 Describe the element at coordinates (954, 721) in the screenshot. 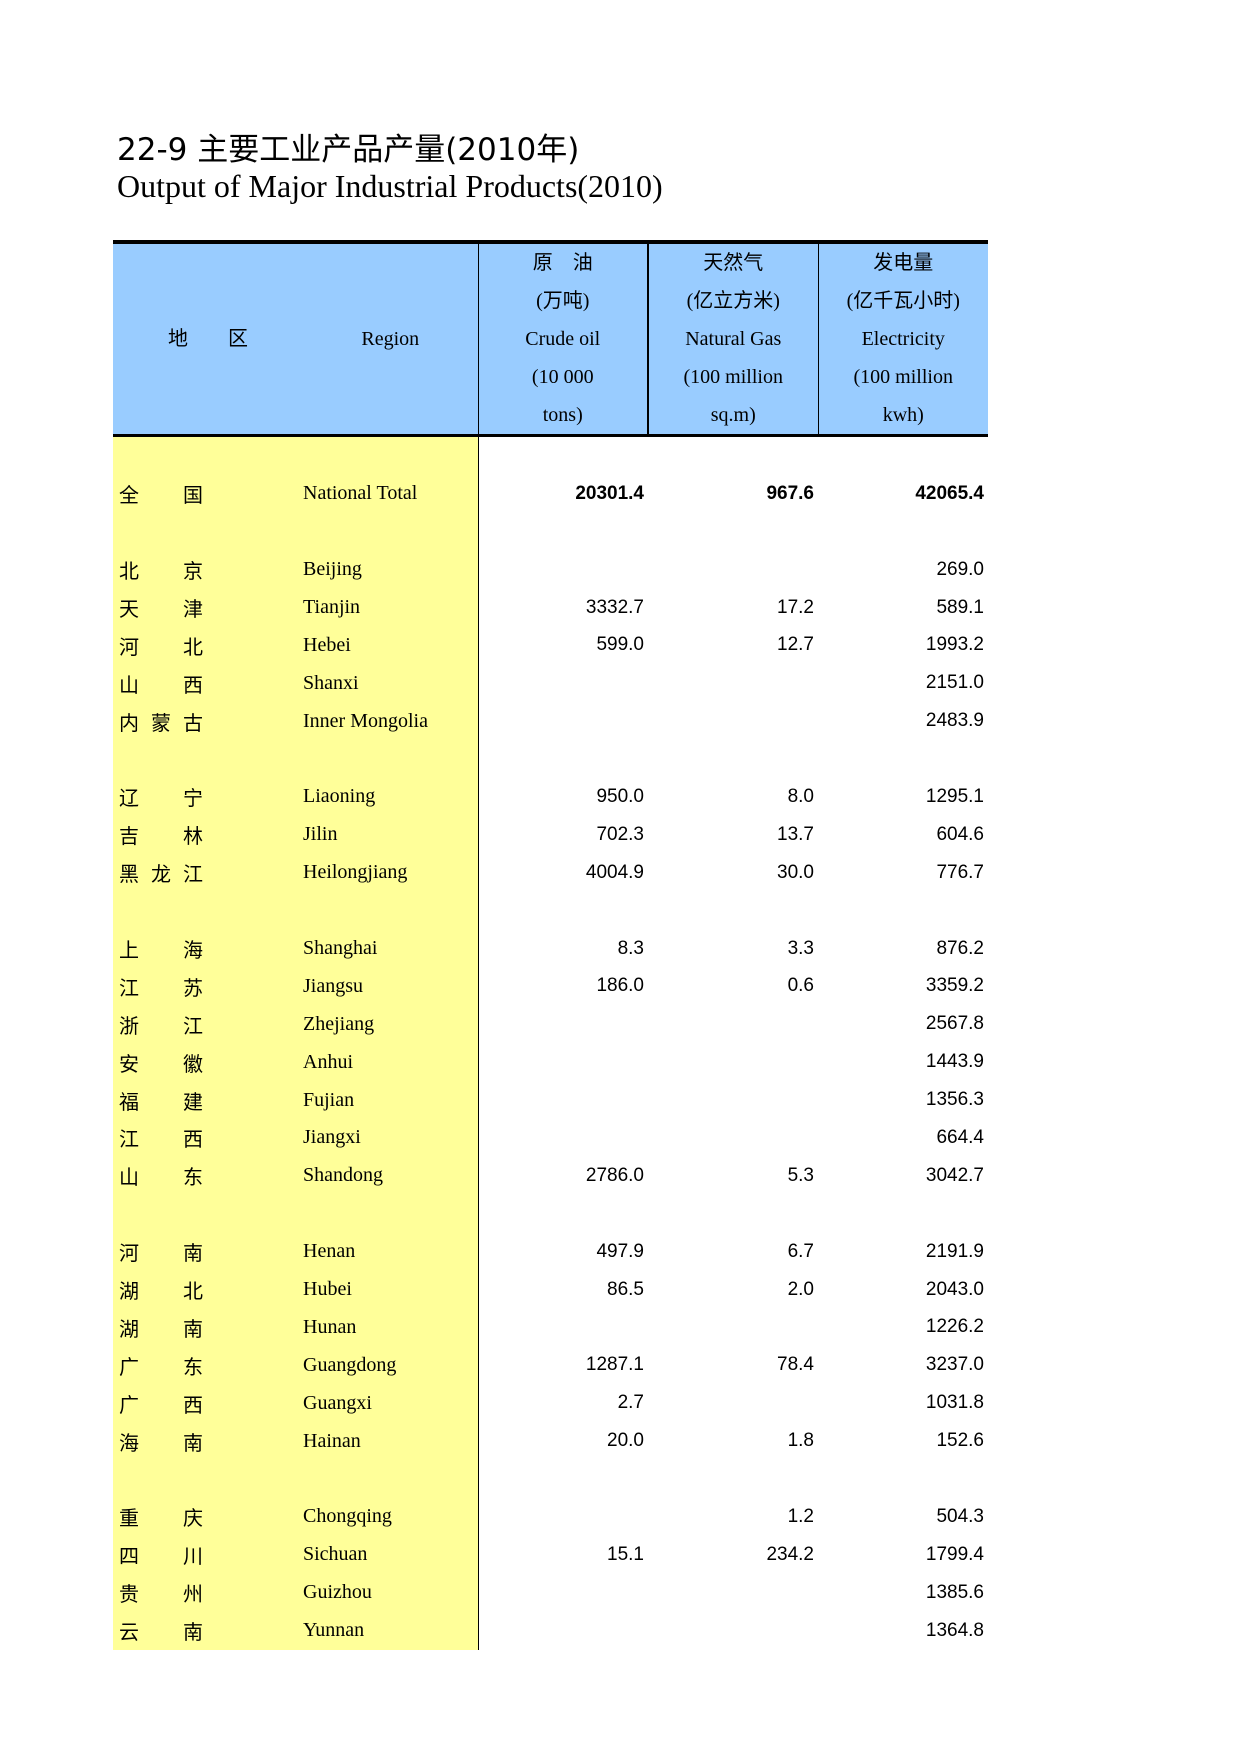

I see `elec-cell: 2483.9` at that location.